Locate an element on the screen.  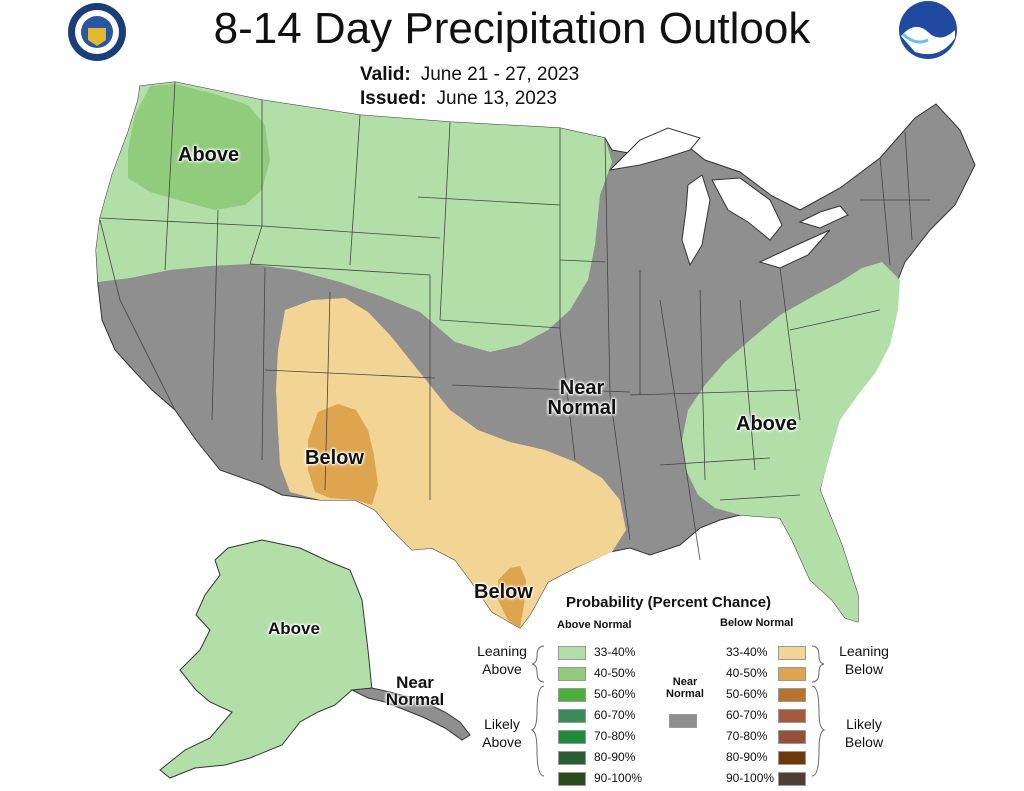
doc-seal-icon is located at coordinates (97, 32).